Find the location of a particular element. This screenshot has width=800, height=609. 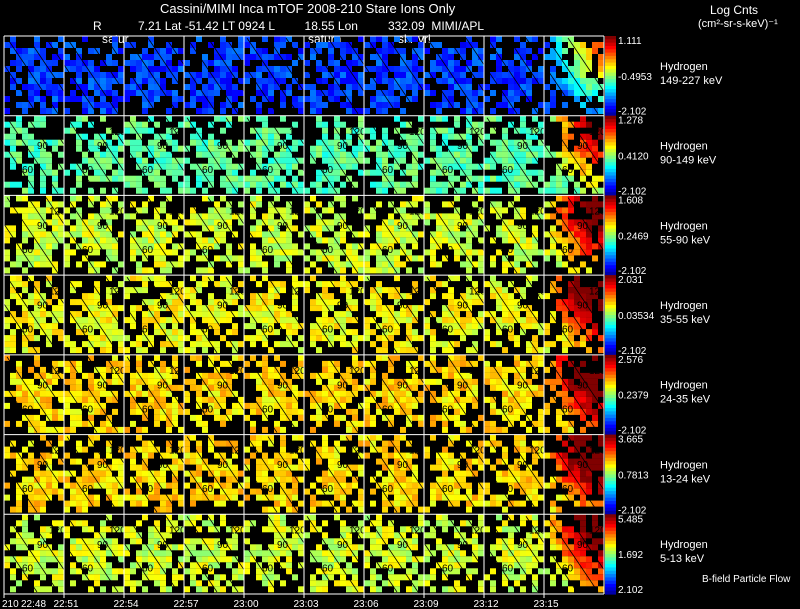

contour-label-120: 120 is located at coordinates (57, 212).